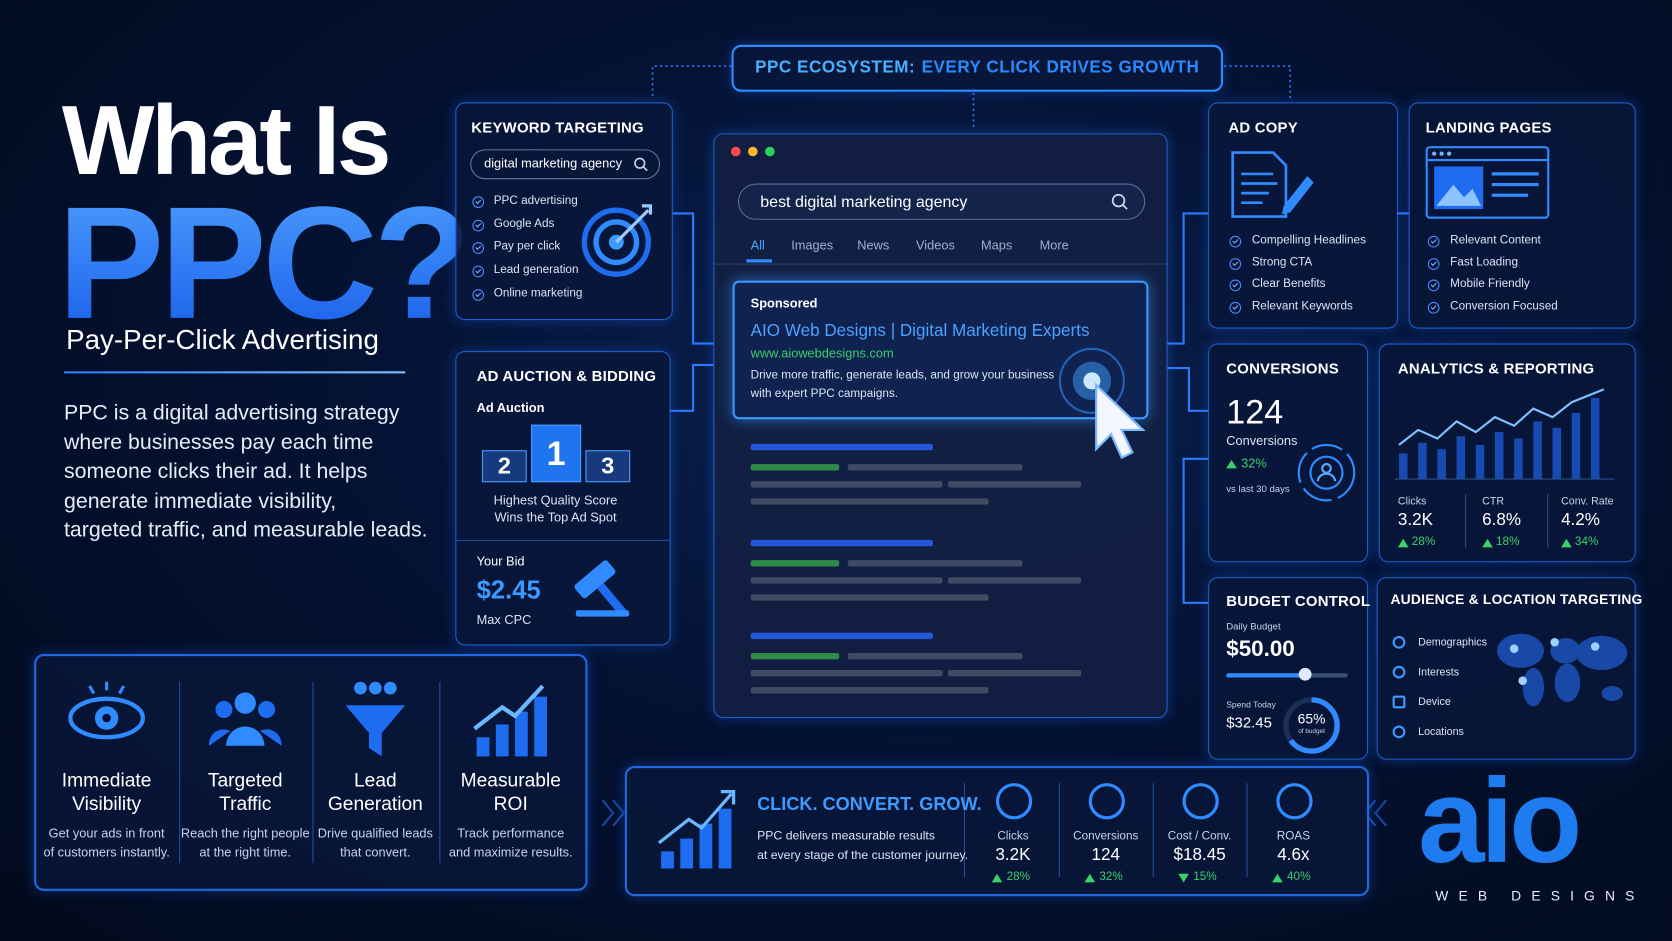 This screenshot has height=941, width=1672. Describe the element at coordinates (752, 151) in the screenshot. I see `window-dots` at that location.